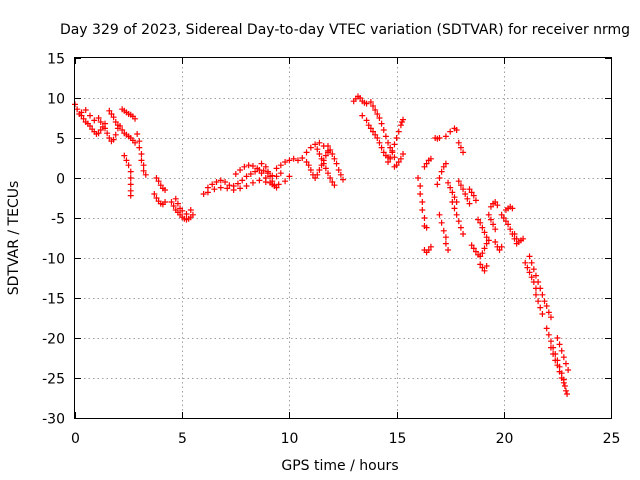 Image resolution: width=640 pixels, height=480 pixels. Describe the element at coordinates (129, 114) in the screenshot. I see `series-arc4` at that location.